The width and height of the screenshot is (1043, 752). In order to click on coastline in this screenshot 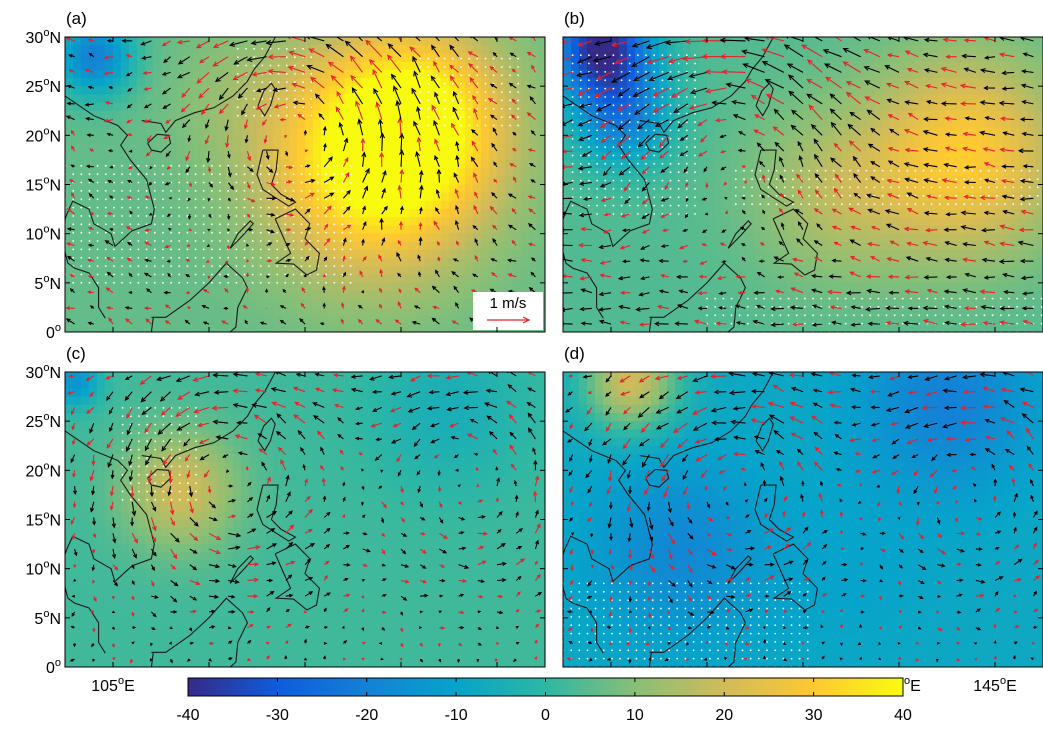, I will do `click(690, 184)`.